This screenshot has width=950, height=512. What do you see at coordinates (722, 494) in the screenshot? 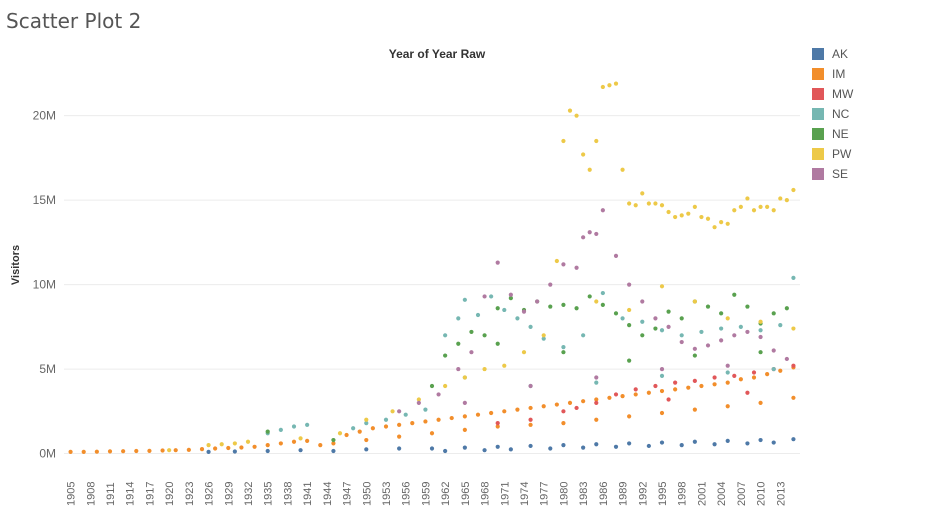
I see `x-tick-label: 2004` at bounding box center [722, 494].